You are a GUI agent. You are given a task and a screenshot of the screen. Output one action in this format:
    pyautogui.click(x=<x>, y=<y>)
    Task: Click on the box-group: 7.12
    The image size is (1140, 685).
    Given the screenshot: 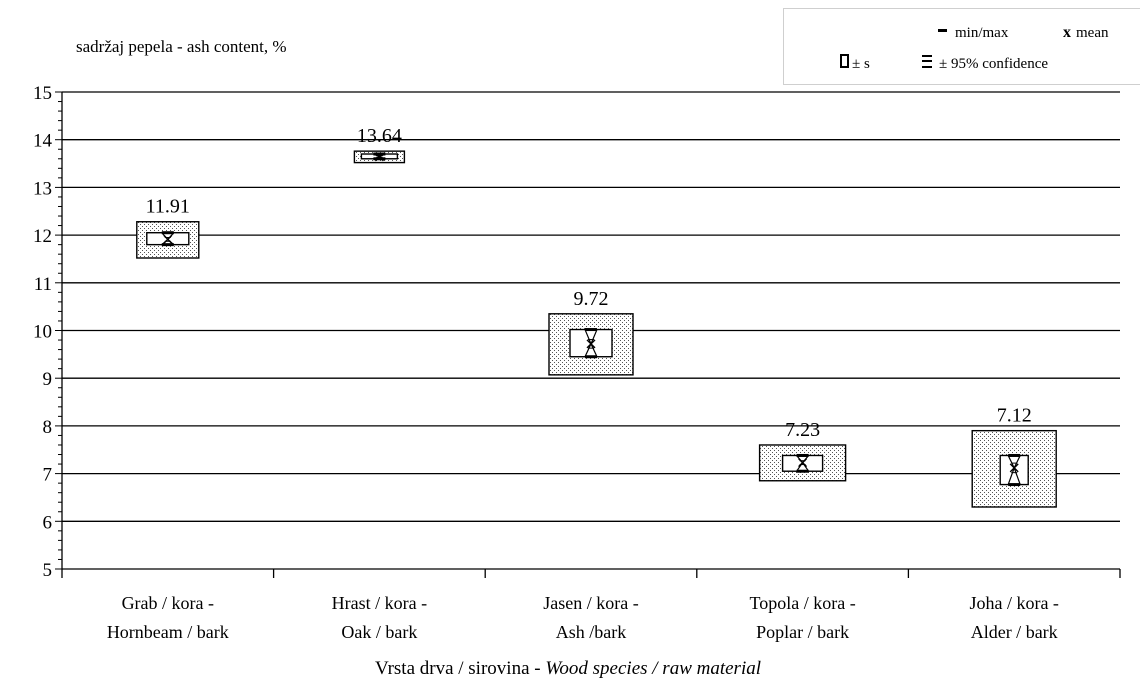 What is the action you would take?
    pyautogui.click(x=1014, y=456)
    